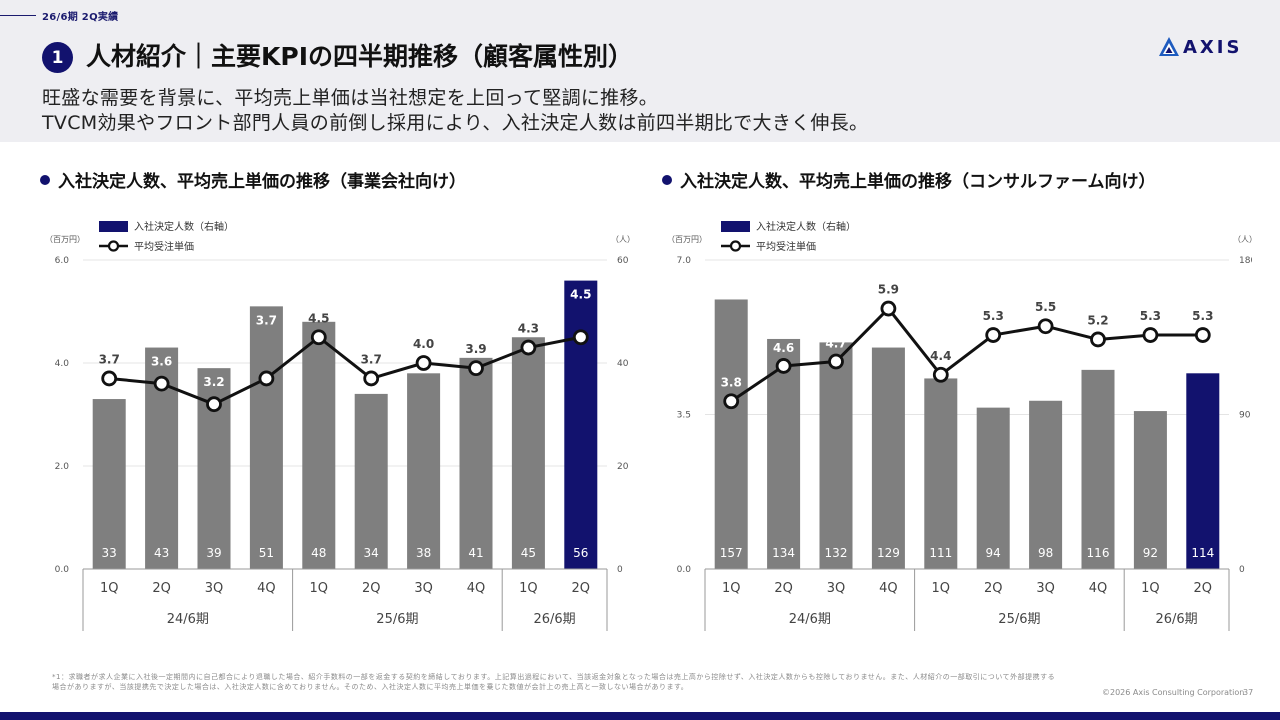  What do you see at coordinates (184, 226) in the screenshot?
I see `legend-label-bar: 入社決定人数（右軸）` at bounding box center [184, 226].